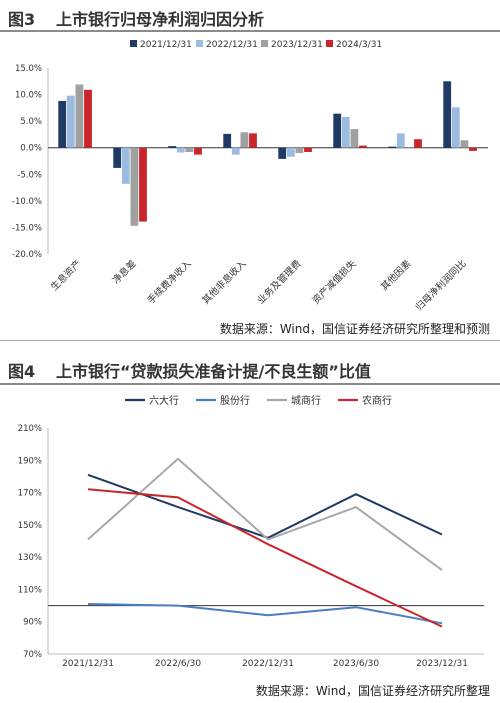 The width and height of the screenshot is (500, 703). I want to click on x-category-label: 其他非息收入, so click(224, 281).